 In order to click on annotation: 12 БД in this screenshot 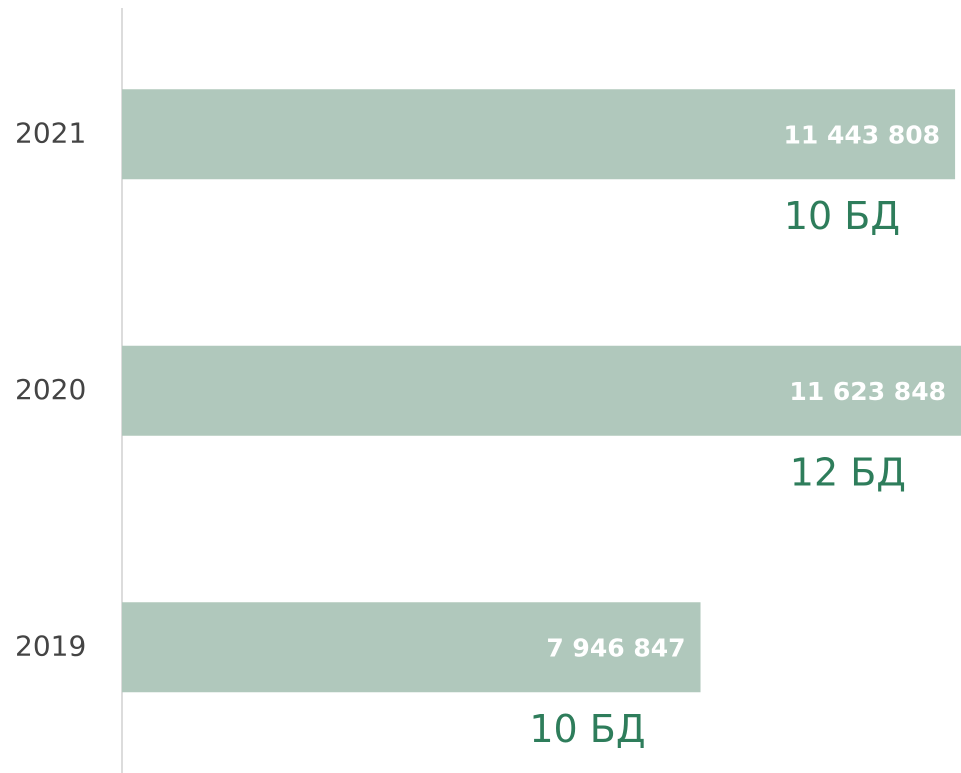, I will do `click(848, 472)`.